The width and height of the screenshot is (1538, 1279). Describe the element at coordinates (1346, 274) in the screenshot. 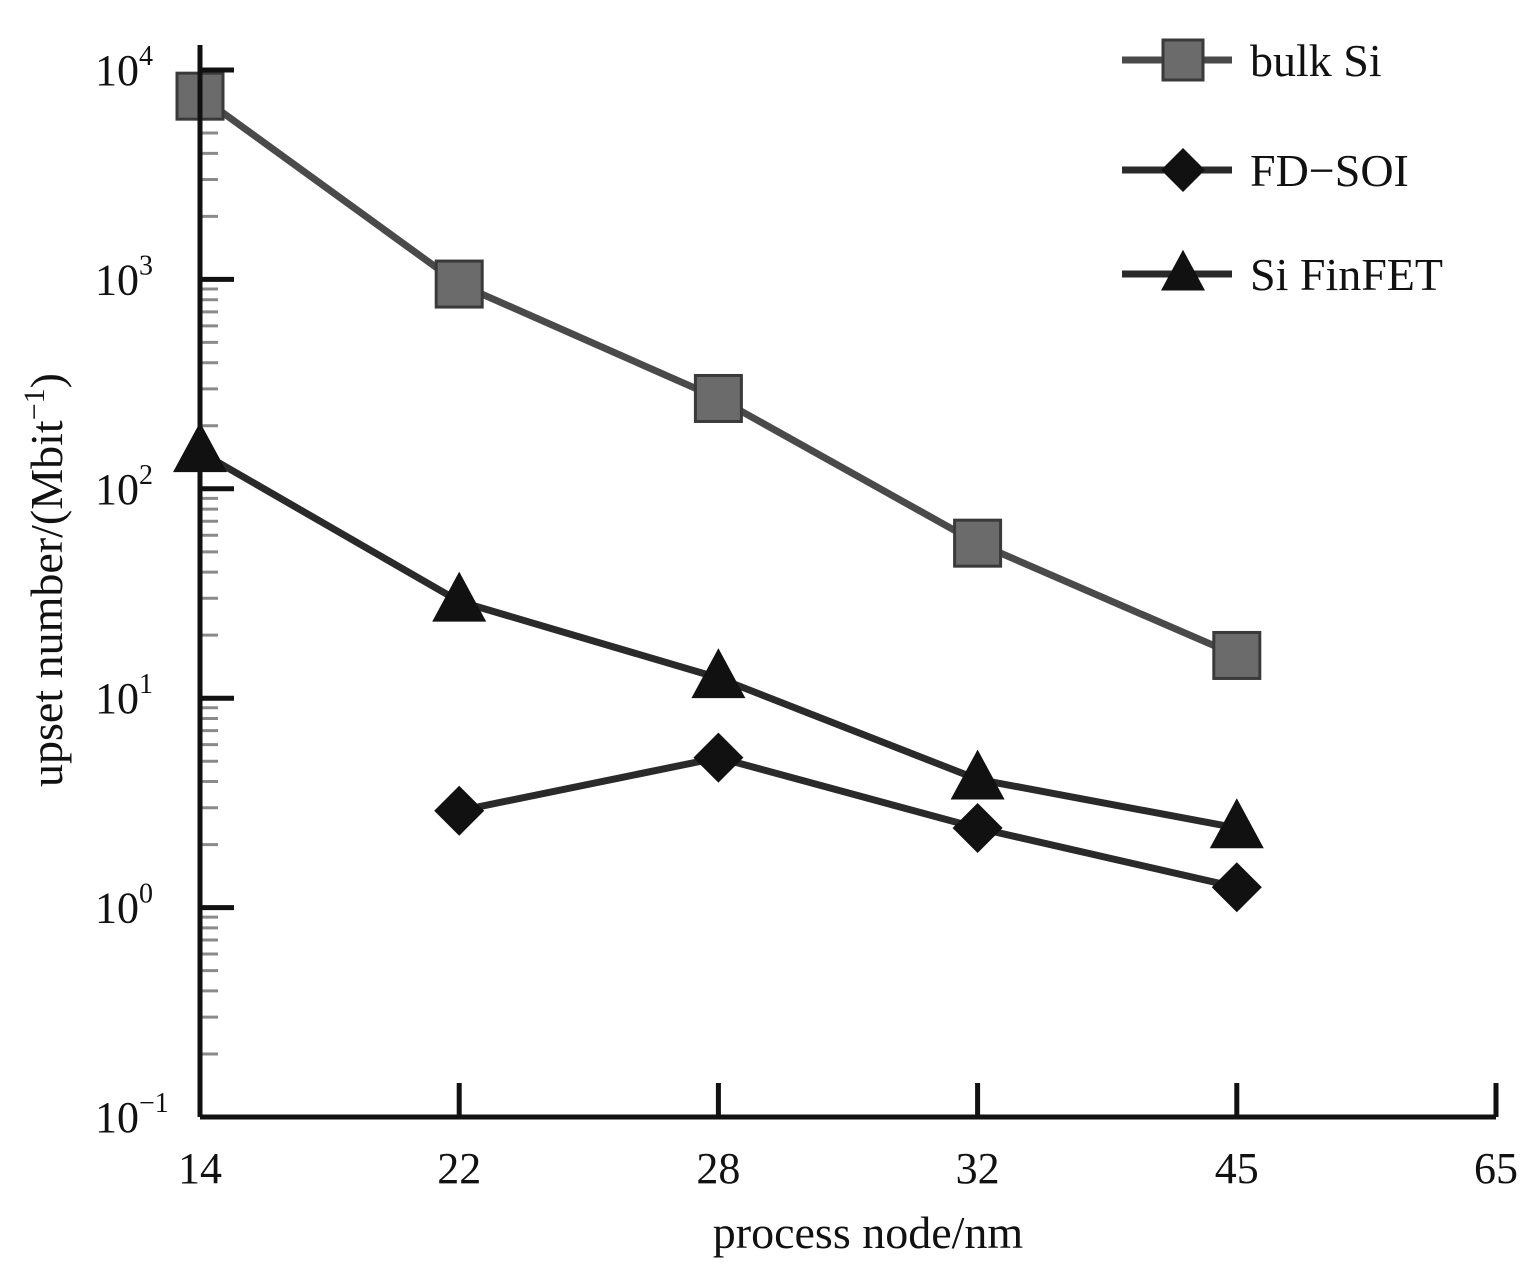

I see `legend-label: Si FinFET` at that location.